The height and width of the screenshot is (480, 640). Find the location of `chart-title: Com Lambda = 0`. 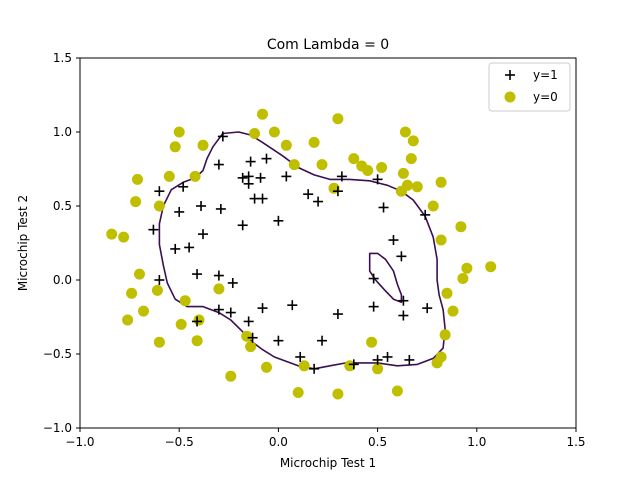

chart-title: Com Lambda = 0 is located at coordinates (328, 45).